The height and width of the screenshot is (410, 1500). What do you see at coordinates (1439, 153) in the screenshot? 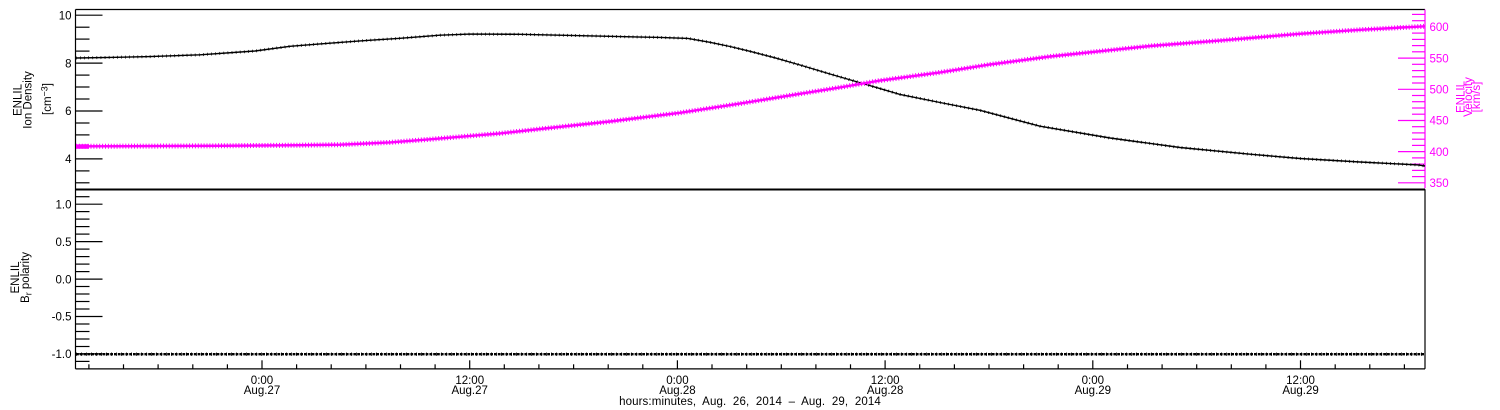
I see `svg-text: 400` at bounding box center [1439, 153].